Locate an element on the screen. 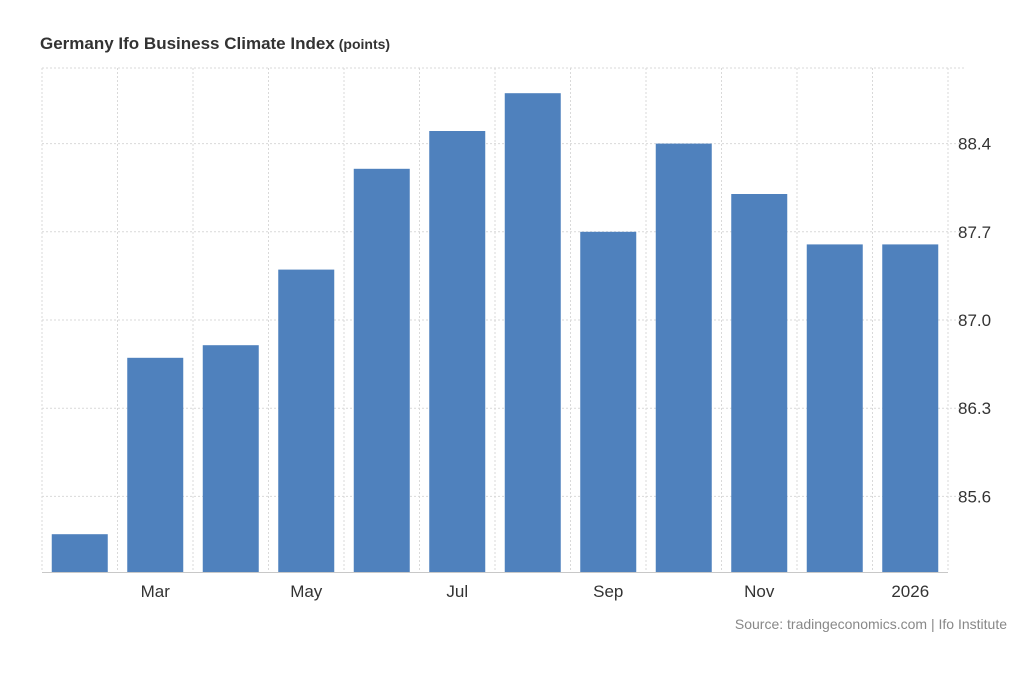 The width and height of the screenshot is (1024, 700). x-tick-label: Mar is located at coordinates (156, 591).